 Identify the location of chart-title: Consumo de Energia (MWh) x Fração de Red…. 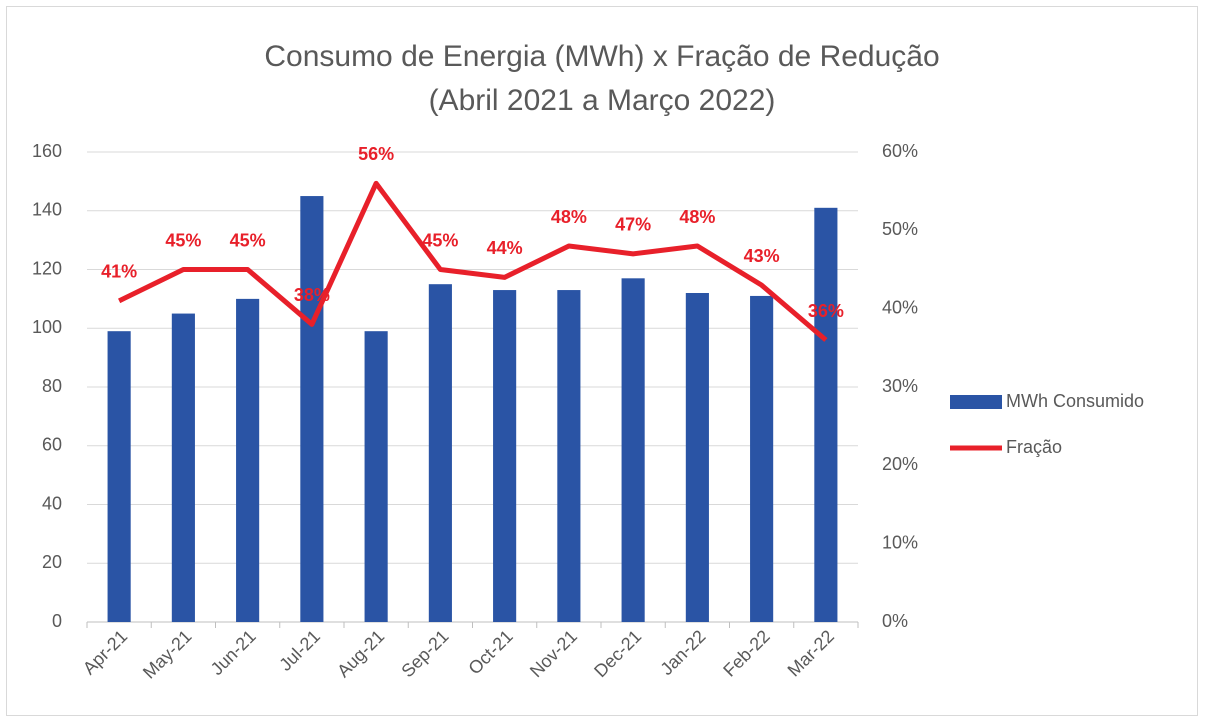
(601, 56).